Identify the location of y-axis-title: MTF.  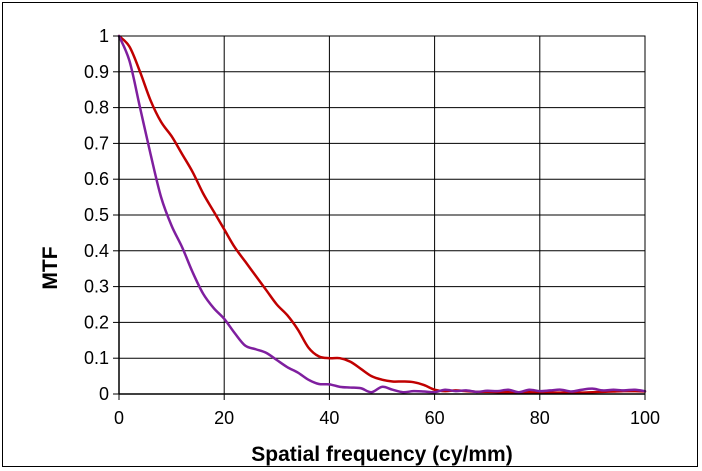
(50, 267).